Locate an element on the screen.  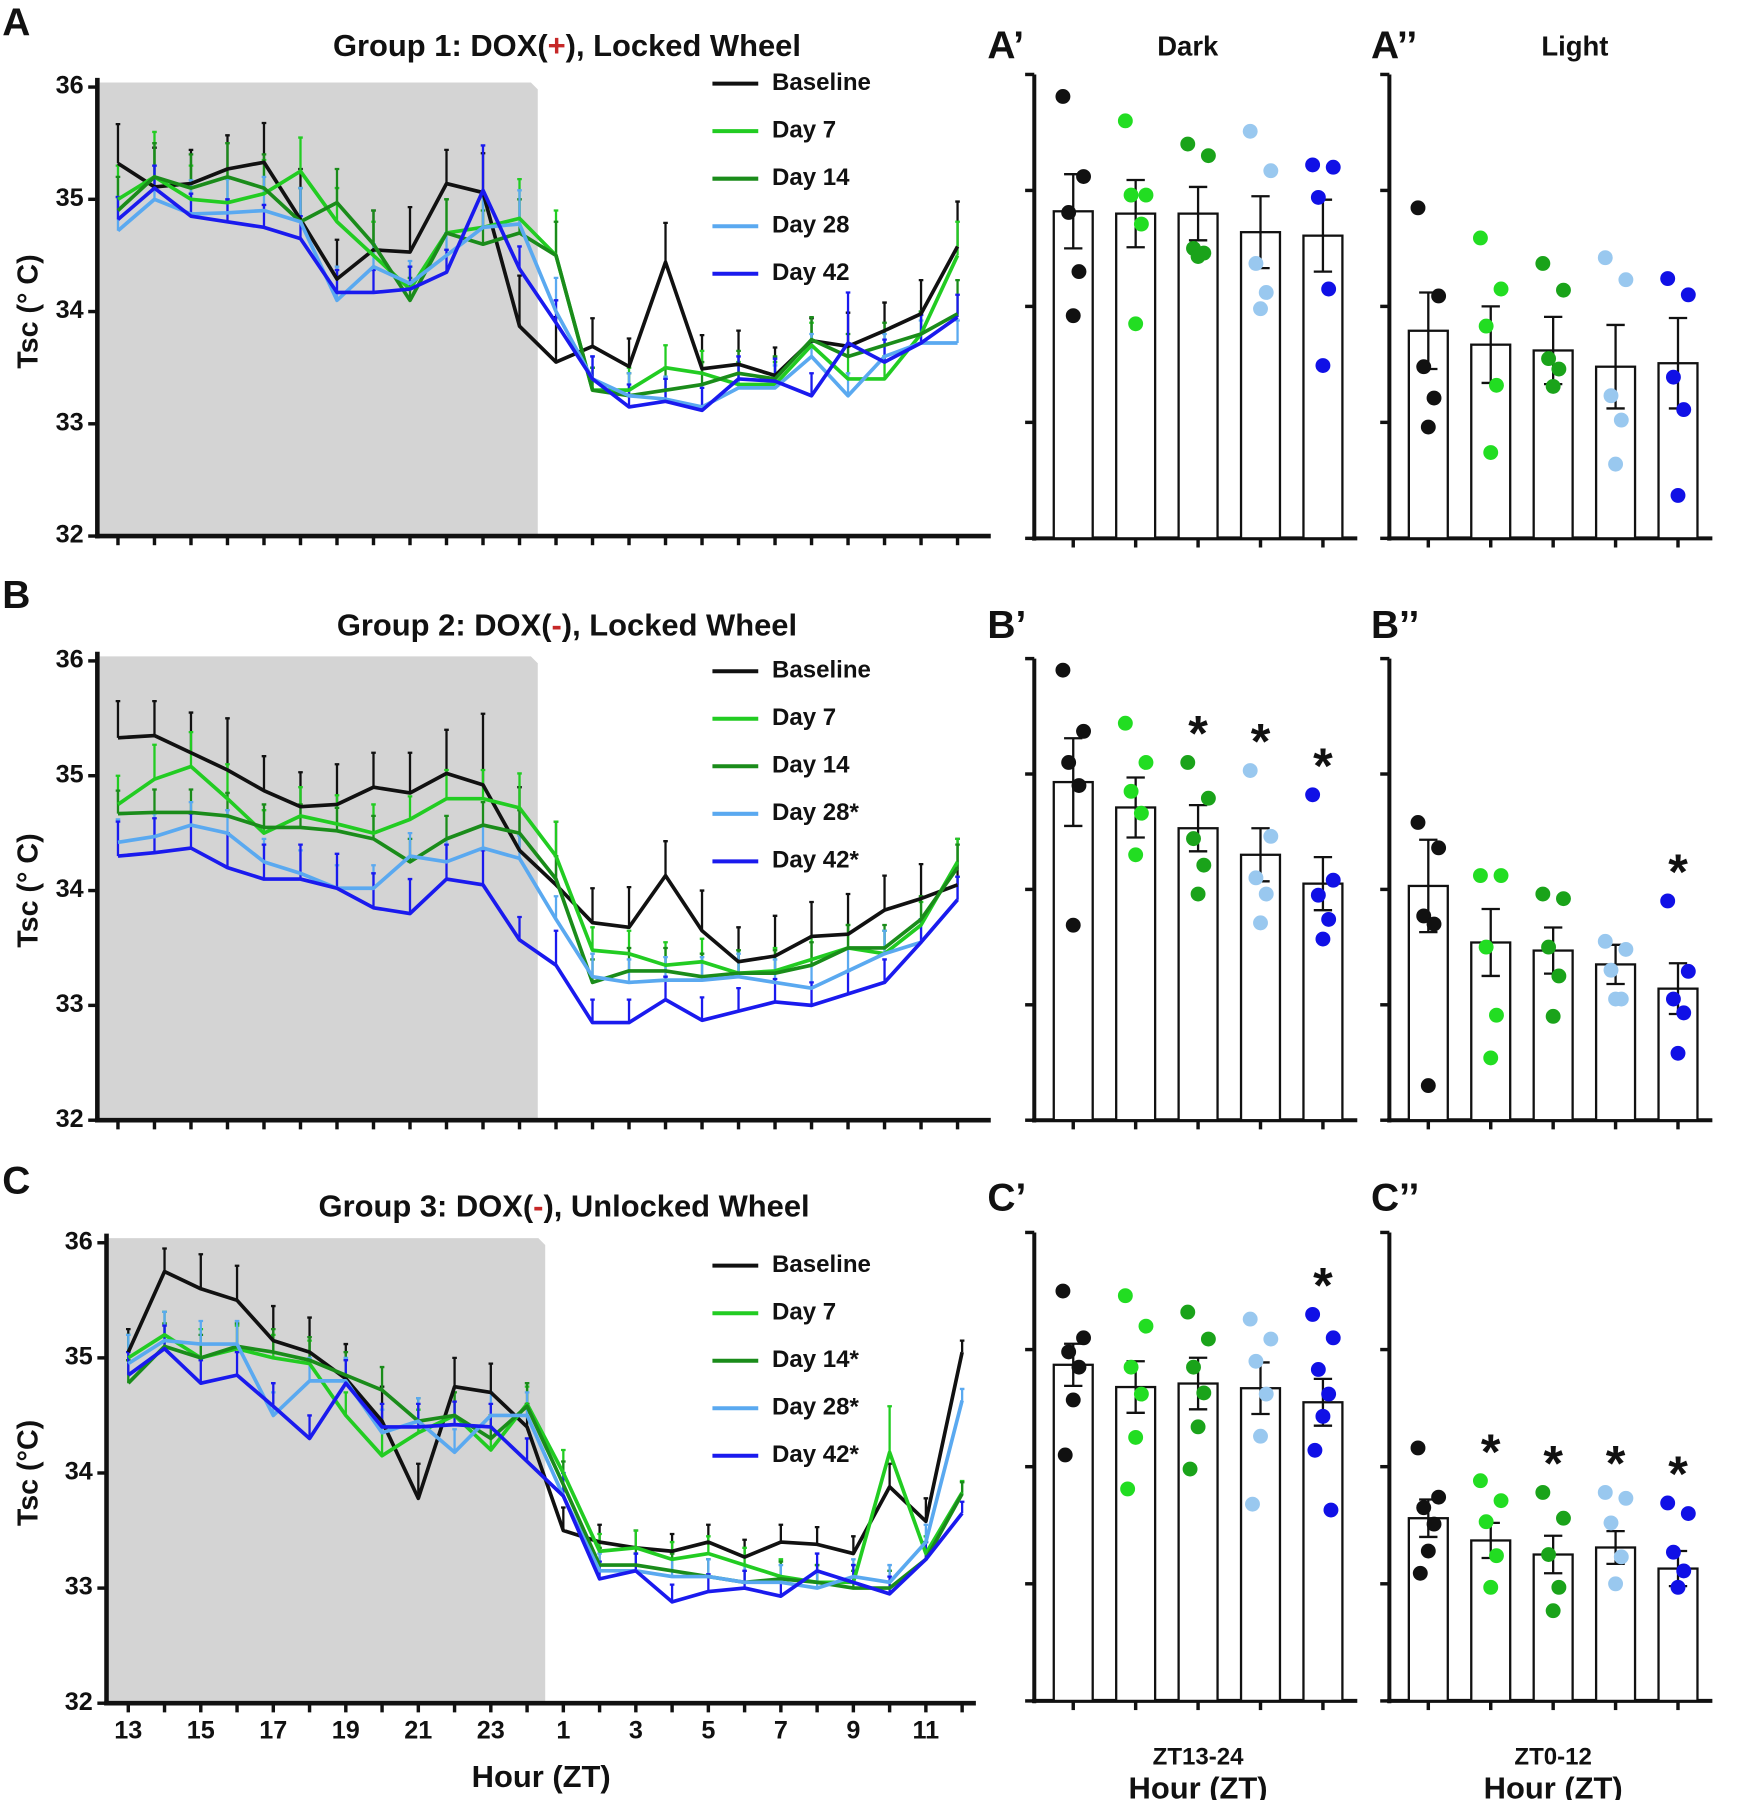
title-part: - is located at coordinates (556, 625).